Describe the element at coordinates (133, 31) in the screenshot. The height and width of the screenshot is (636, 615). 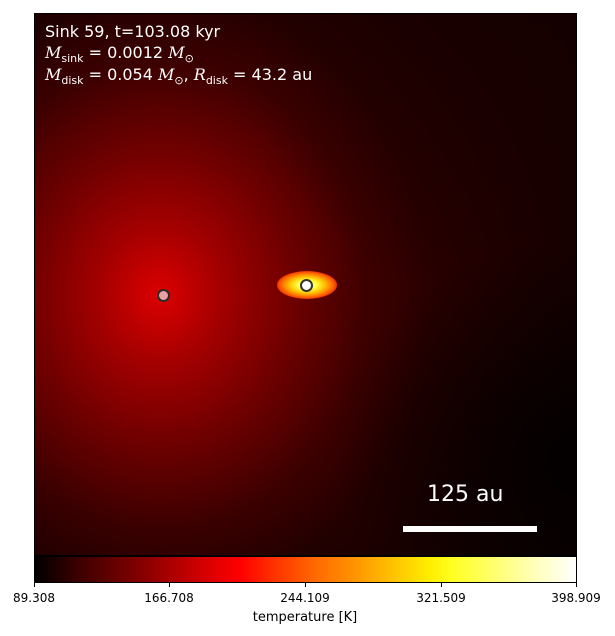
I see `plot-title: Sink 59, t=103.08 kyr` at that location.